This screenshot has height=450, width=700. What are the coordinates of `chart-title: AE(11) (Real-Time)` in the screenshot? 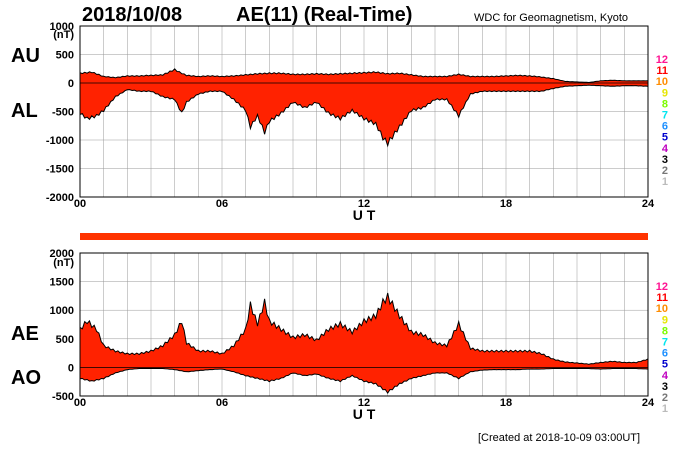 It's located at (324, 15).